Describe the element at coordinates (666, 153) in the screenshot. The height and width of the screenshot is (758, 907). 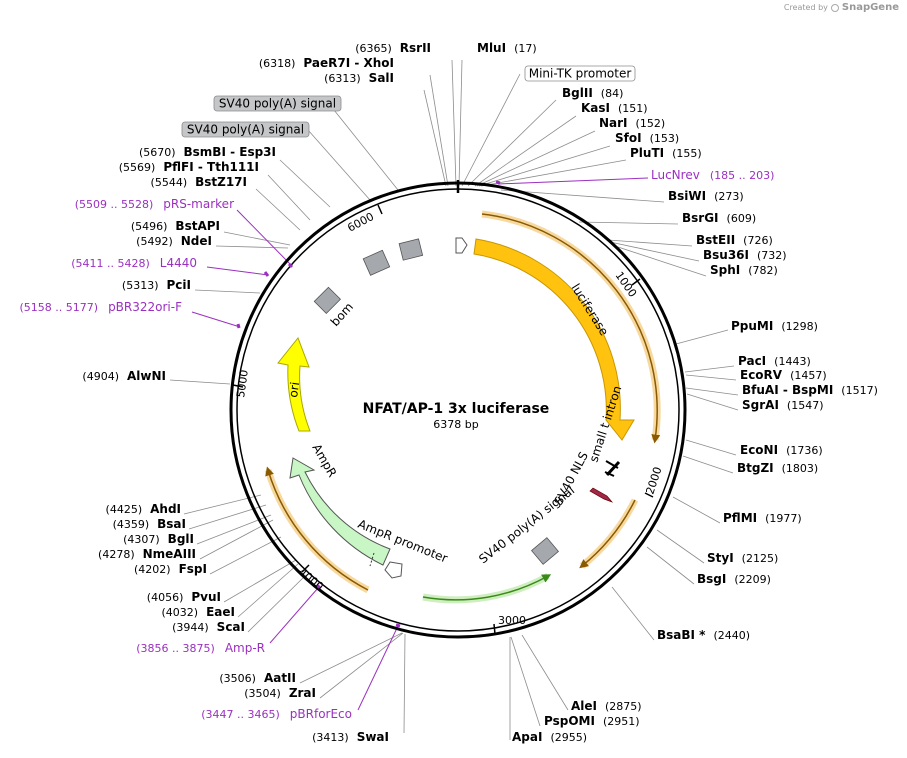
I see `enzyme-site: PluTI (155)` at that location.